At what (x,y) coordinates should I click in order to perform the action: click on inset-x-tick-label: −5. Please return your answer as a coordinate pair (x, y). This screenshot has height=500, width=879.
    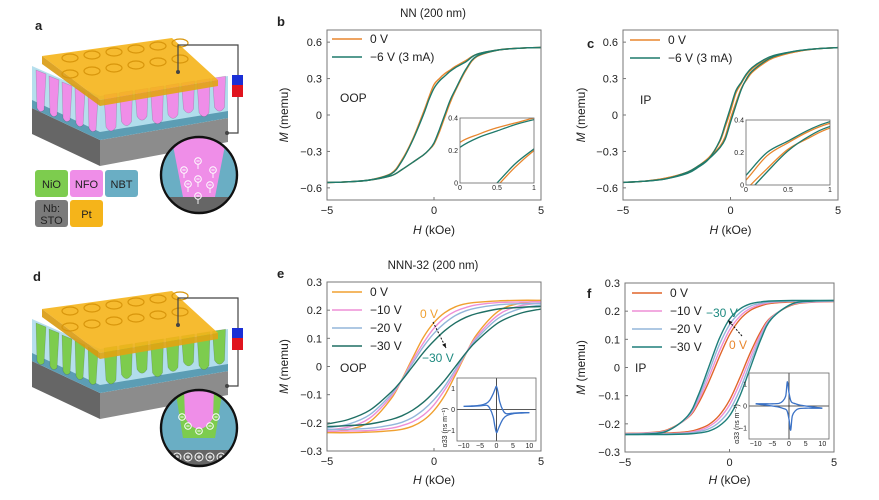
    Looking at the image, I should click on (480, 446).